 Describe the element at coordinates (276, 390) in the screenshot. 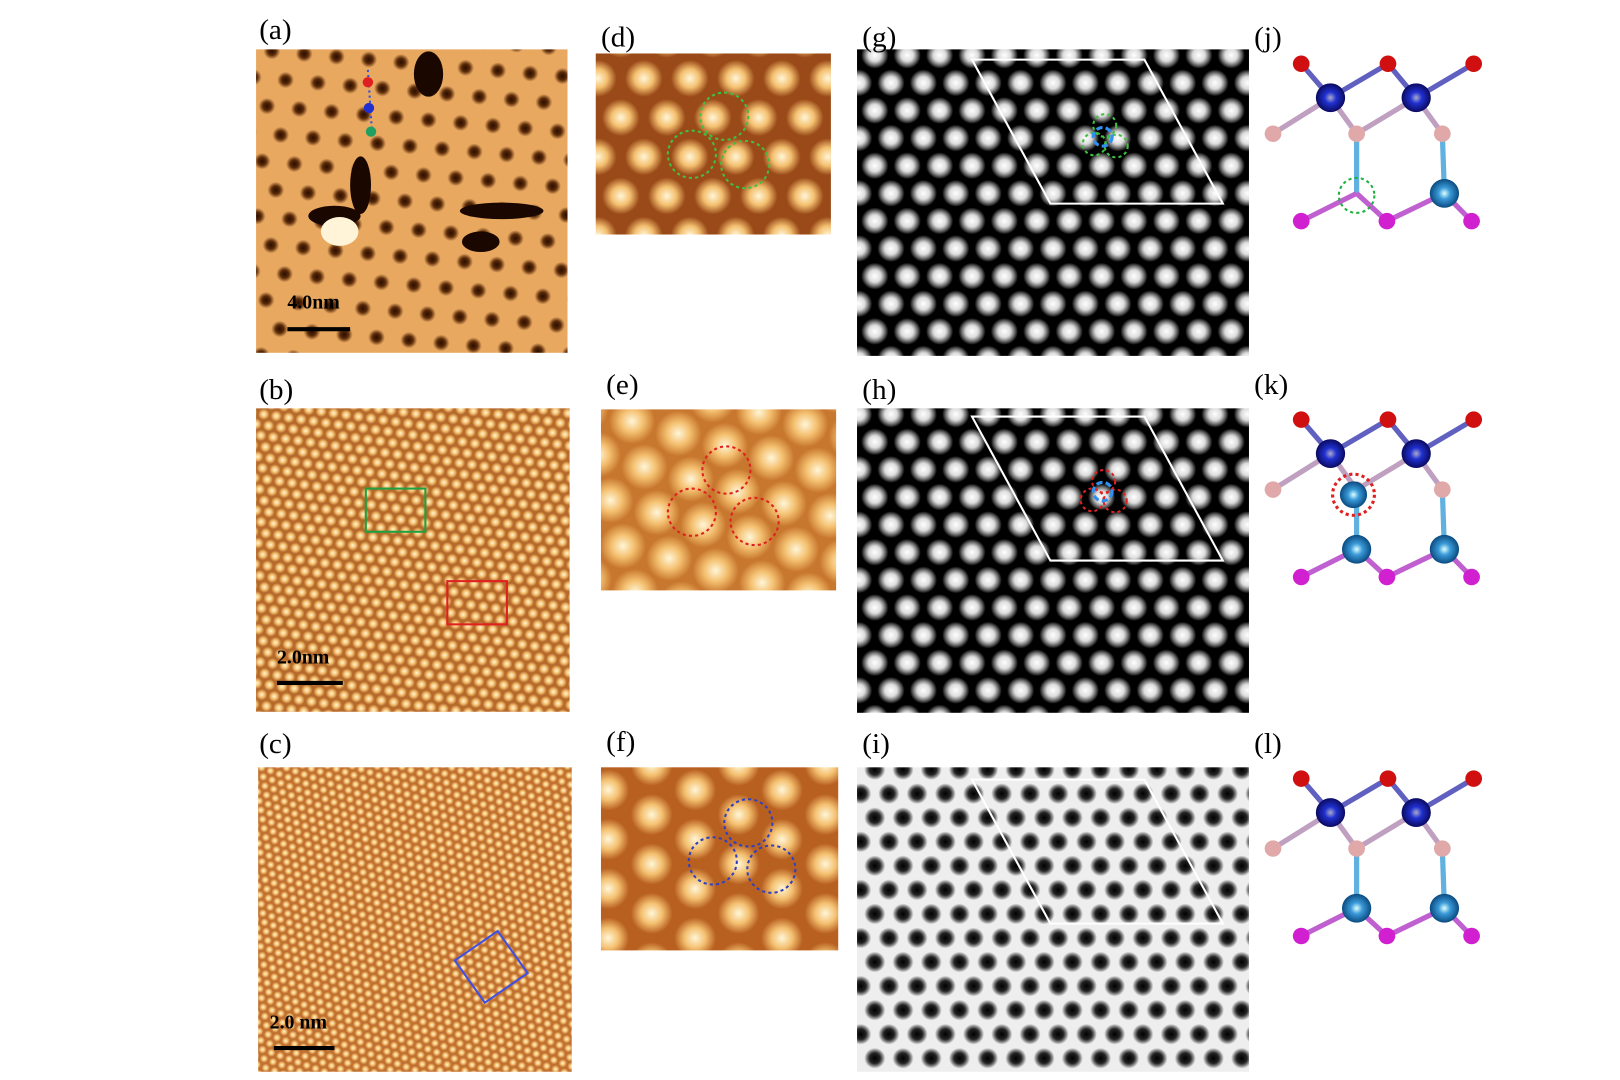

I see `panel-label: (b)` at that location.